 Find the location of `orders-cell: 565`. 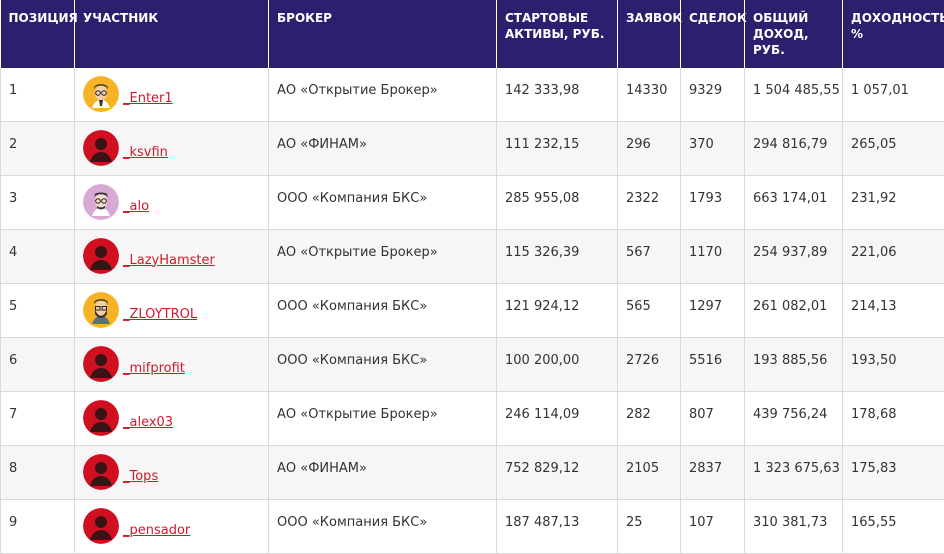

orders-cell: 565 is located at coordinates (649, 311).